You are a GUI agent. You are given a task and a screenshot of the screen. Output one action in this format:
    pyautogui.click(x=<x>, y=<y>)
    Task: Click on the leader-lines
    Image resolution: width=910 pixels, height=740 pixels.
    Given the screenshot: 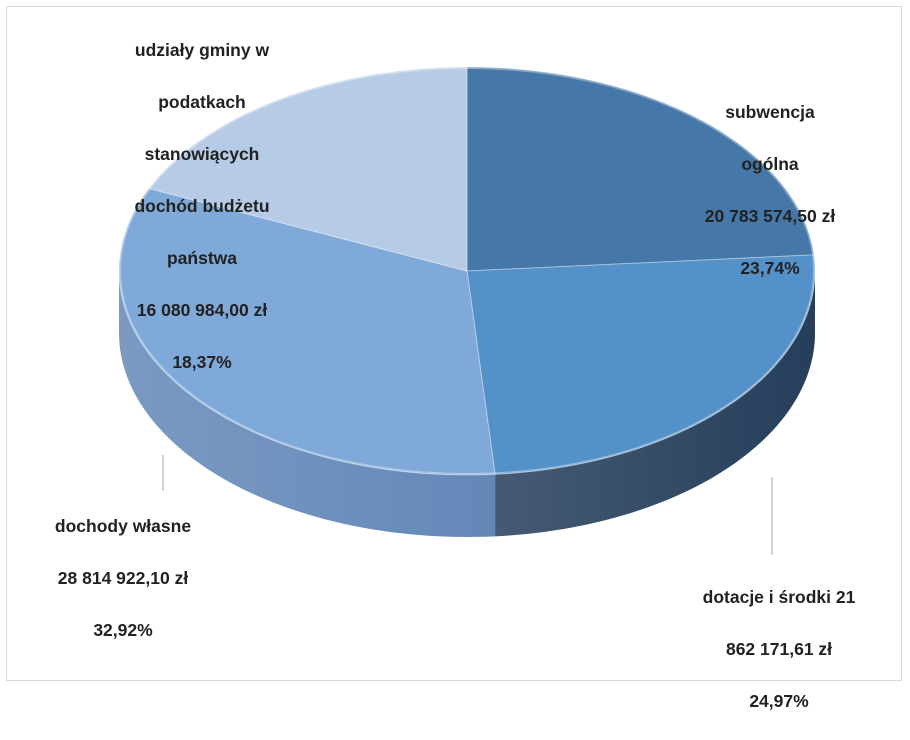 What is the action you would take?
    pyautogui.click(x=467, y=505)
    